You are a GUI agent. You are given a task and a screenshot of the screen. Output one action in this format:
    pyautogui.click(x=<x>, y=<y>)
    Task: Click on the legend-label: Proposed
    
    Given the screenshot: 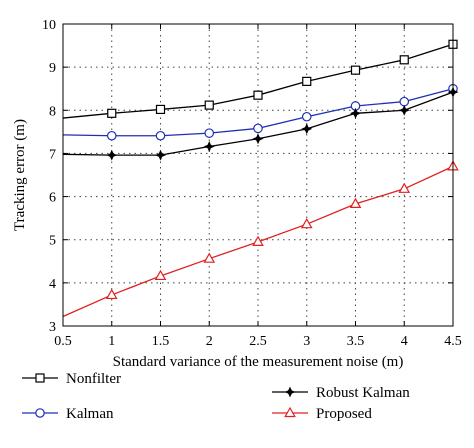 What is the action you would take?
    pyautogui.click(x=344, y=414)
    